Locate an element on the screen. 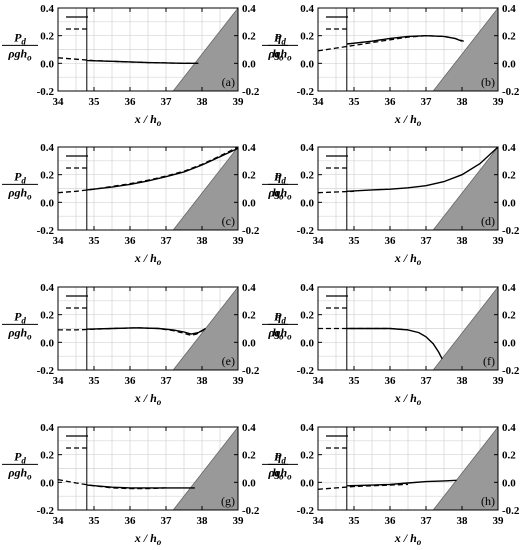 The height and width of the screenshot is (550, 524). pressure-line is located at coordinates (146, 331).